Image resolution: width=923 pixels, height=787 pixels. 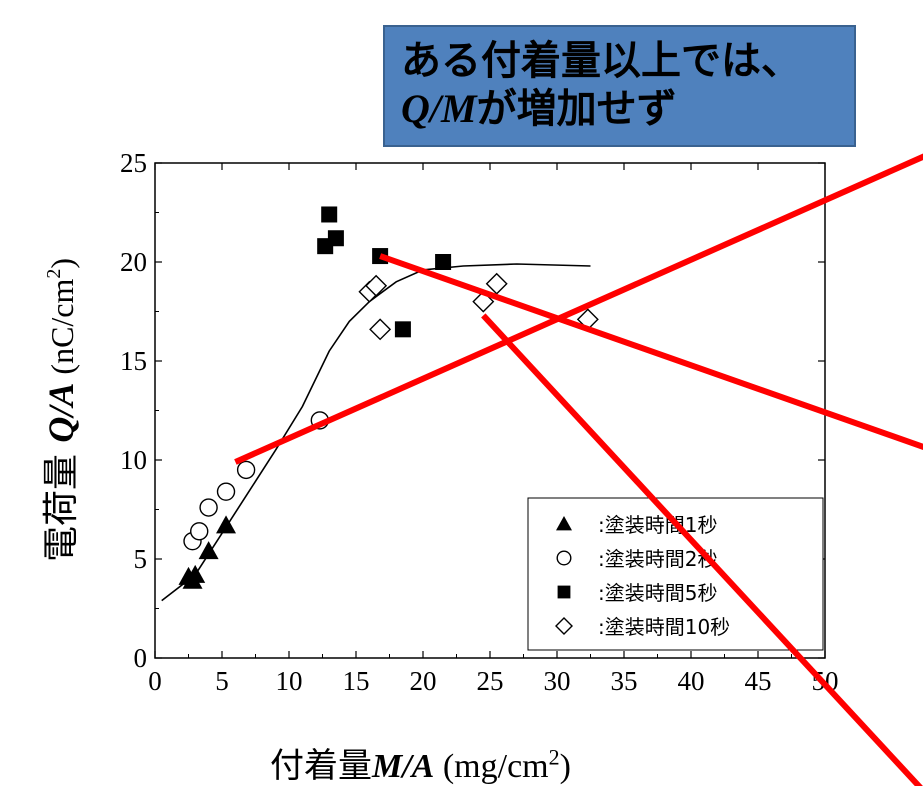 I want to click on callout-box: ある付着量以上では、 Q/Mが増加せず, so click(x=619, y=86).